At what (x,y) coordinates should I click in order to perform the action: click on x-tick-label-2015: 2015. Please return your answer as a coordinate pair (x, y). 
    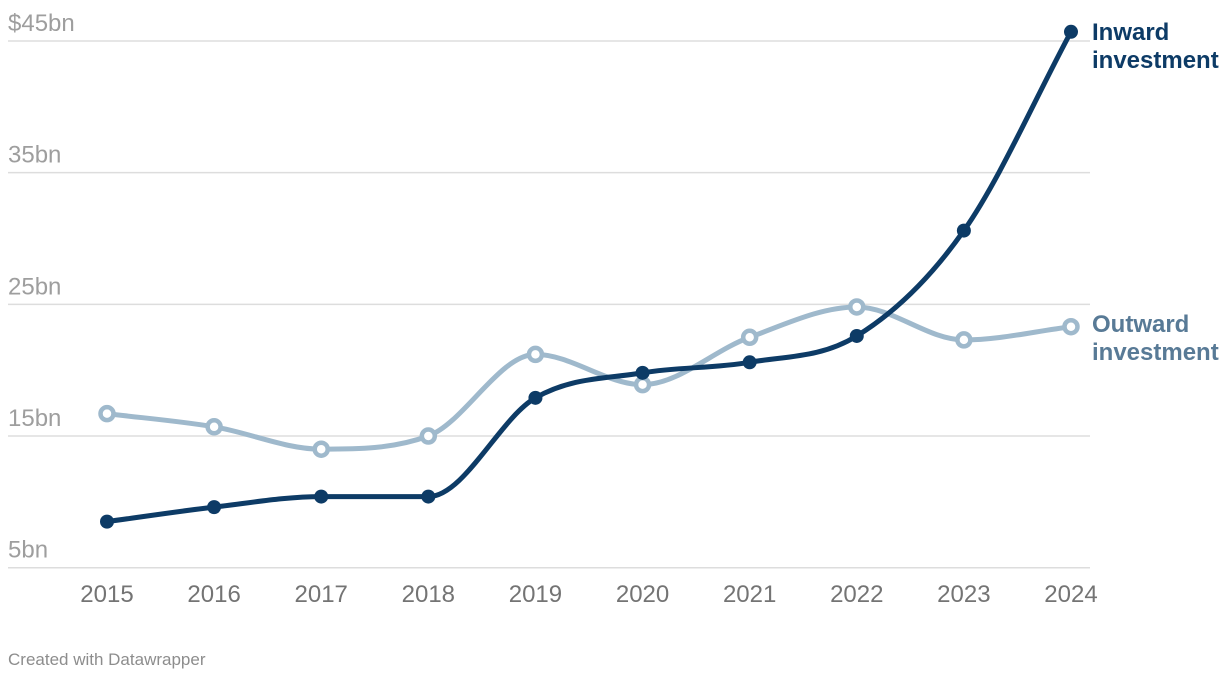
    Looking at the image, I should click on (106, 594).